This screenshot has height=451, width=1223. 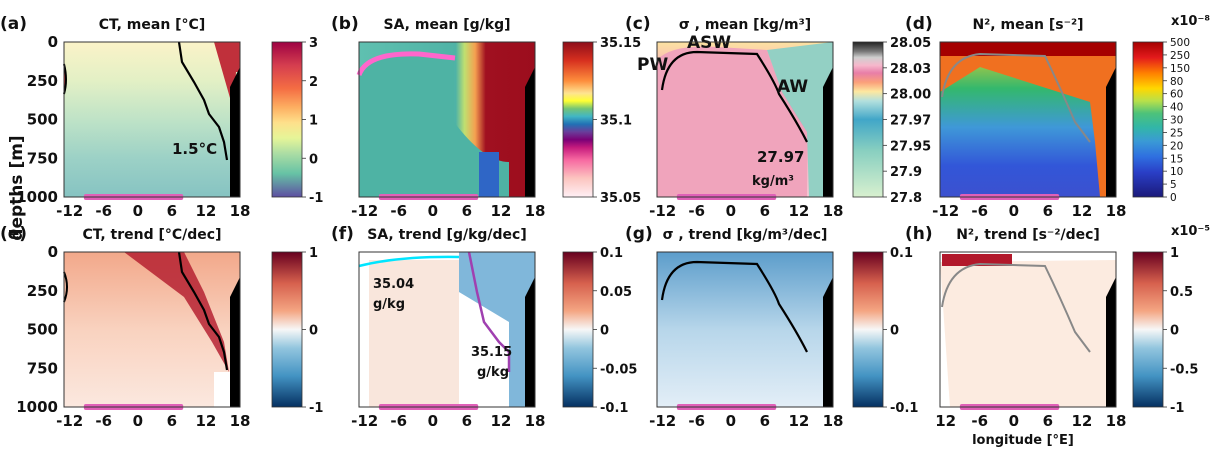 I want to click on colorbar-tick-label: 10, so click(x=1176, y=172).